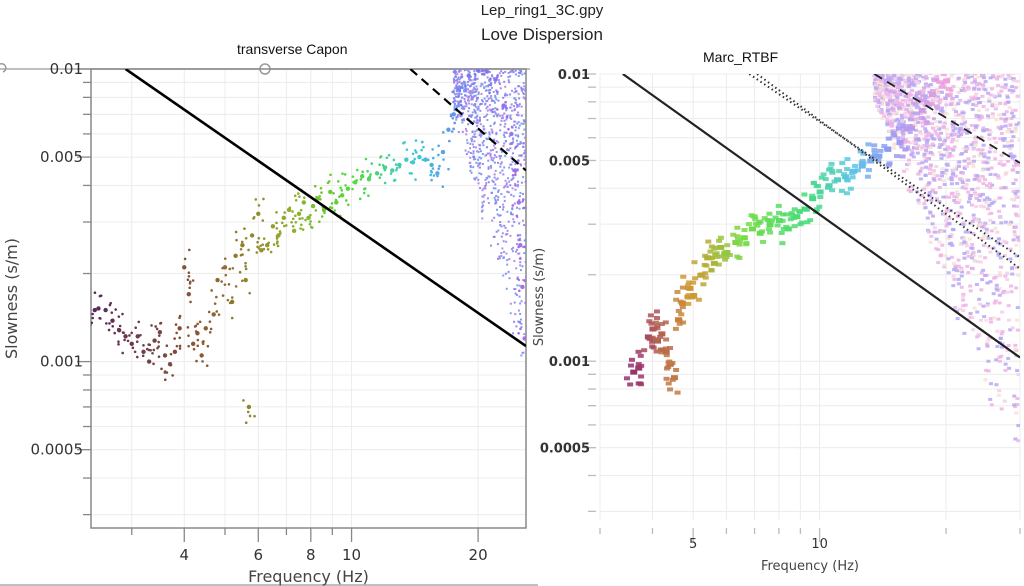 The height and width of the screenshot is (586, 1024). Describe the element at coordinates (946, 254) in the screenshot. I see `energy-cloud` at that location.